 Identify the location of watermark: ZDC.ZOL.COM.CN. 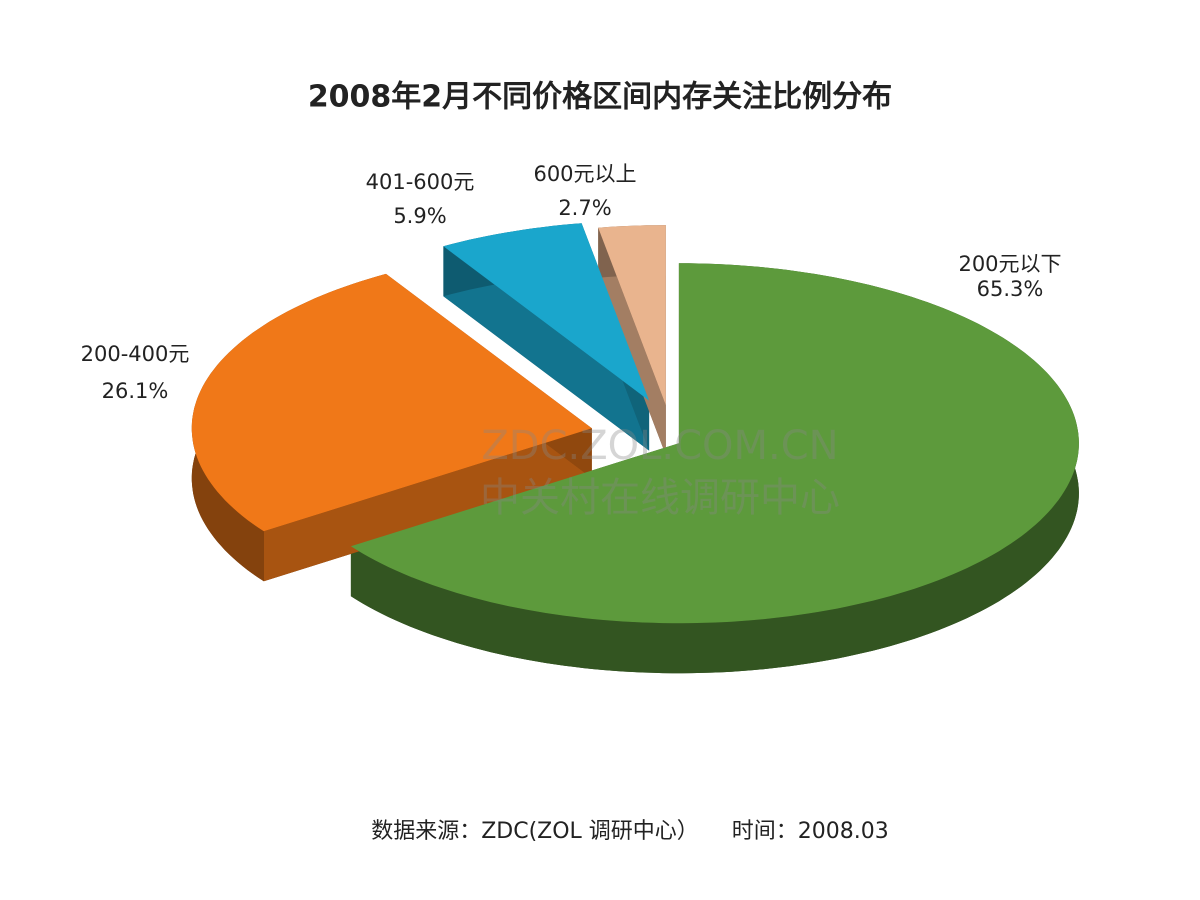
(659, 446).